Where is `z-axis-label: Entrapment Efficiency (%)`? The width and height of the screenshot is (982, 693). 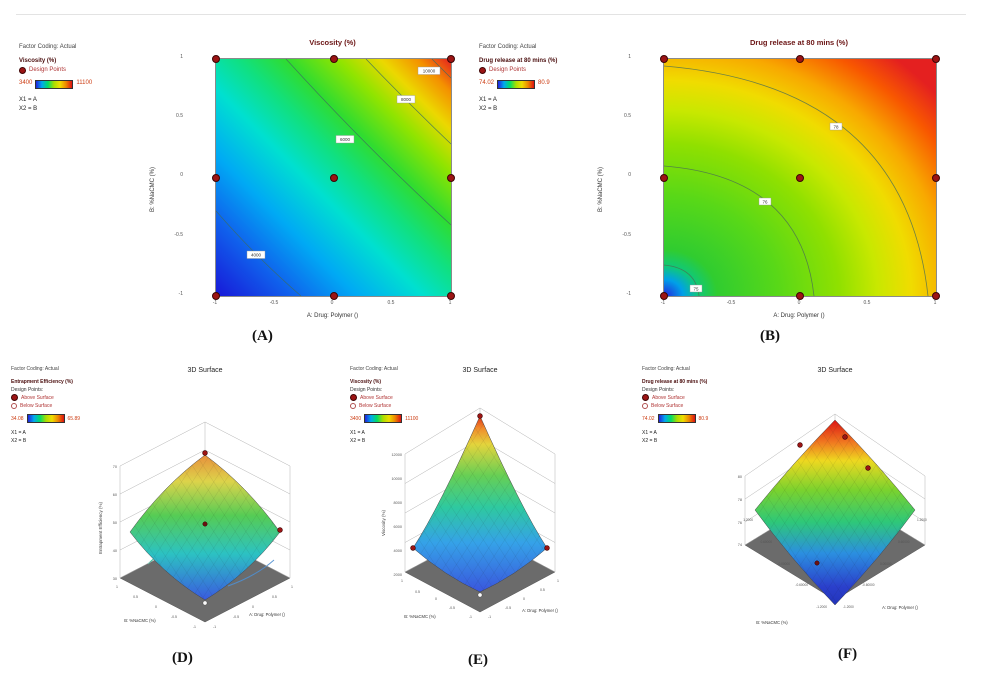
z-axis-label: Entrapment Efficiency (%) is located at coordinates (100, 528).